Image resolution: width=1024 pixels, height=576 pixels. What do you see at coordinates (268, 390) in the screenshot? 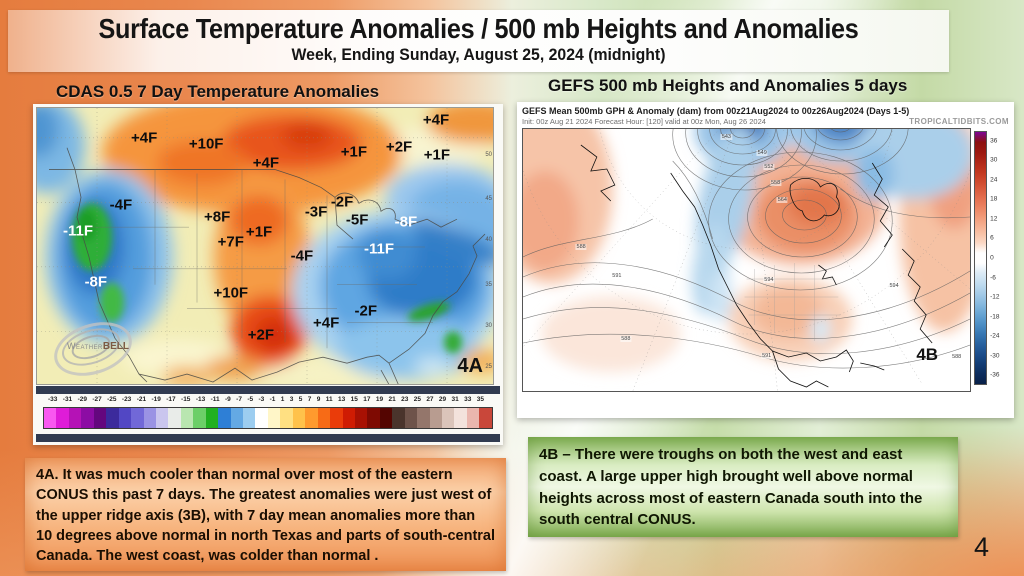
I see `map-footer-bar` at bounding box center [268, 390].